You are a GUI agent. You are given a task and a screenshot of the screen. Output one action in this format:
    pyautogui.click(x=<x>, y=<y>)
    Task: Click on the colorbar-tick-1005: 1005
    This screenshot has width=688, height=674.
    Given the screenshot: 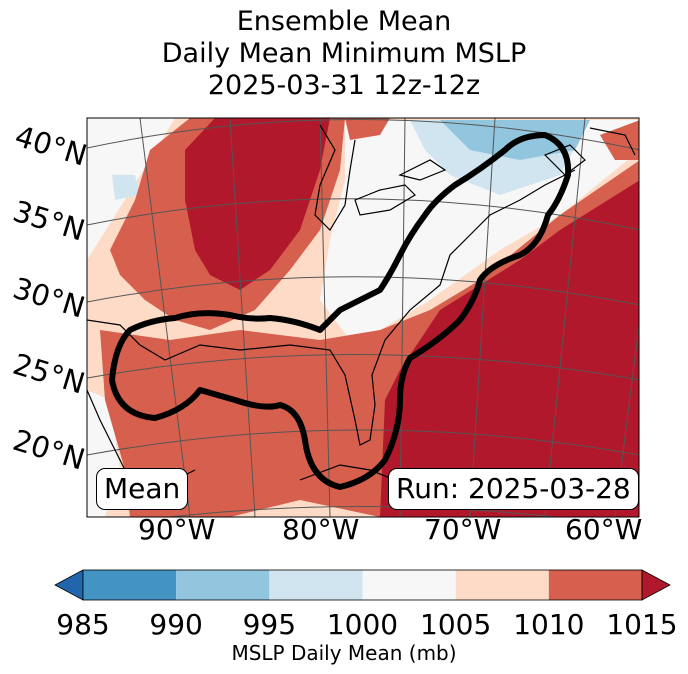 What is the action you would take?
    pyautogui.click(x=456, y=624)
    